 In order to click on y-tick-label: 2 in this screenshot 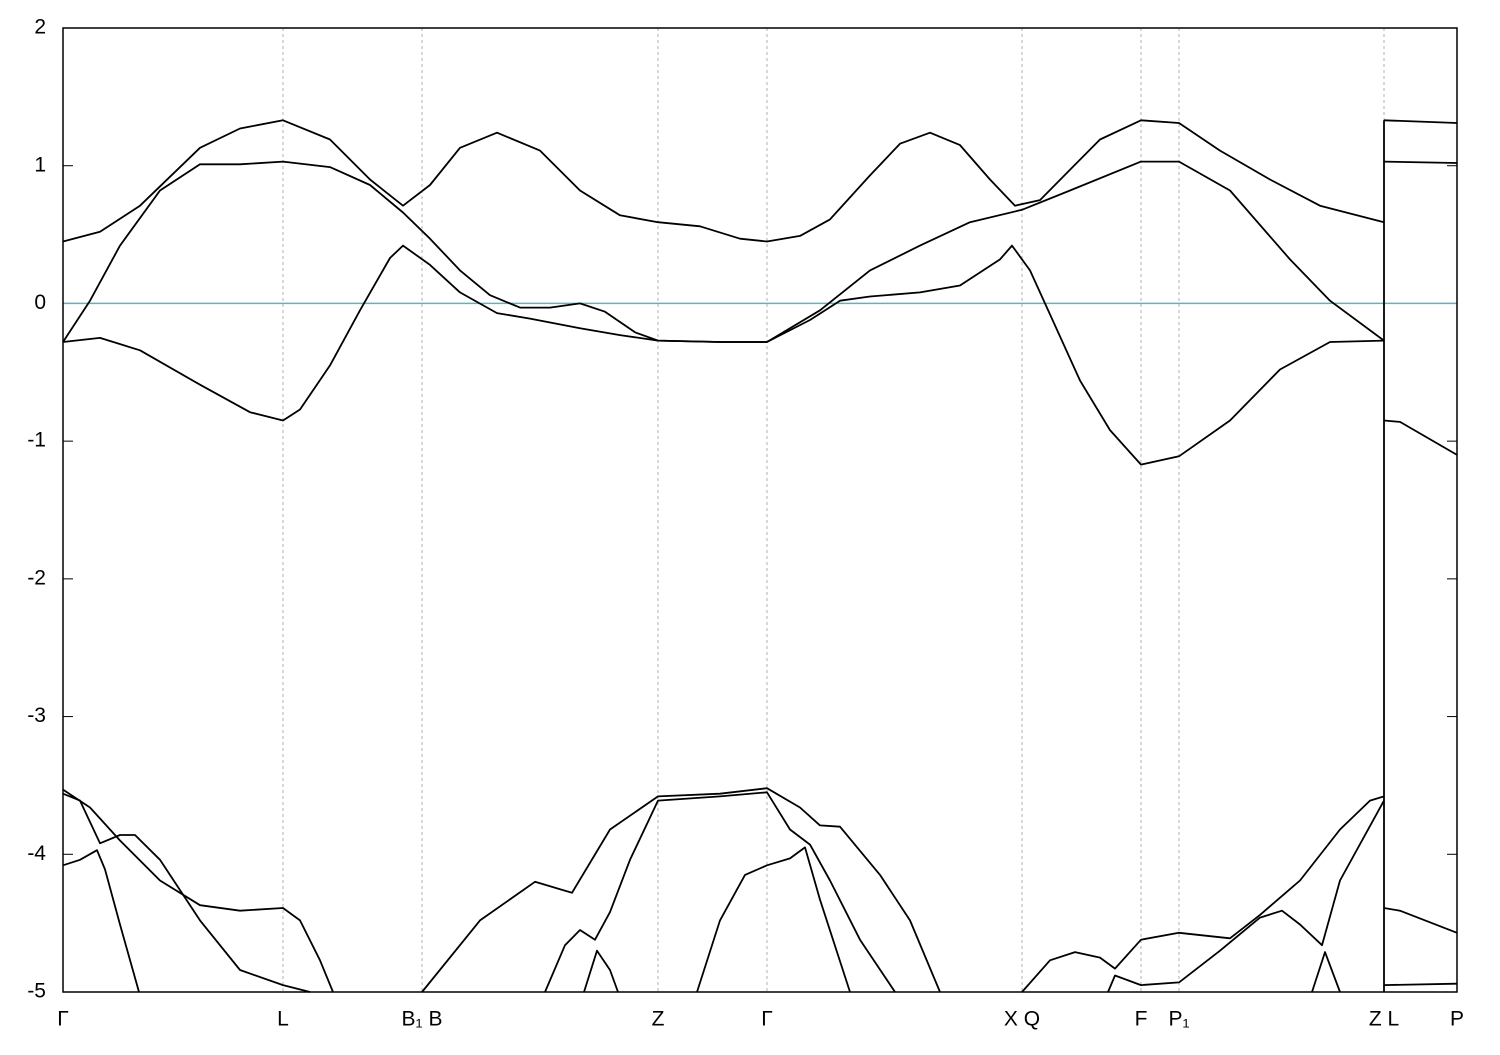, I will do `click(40, 27)`.